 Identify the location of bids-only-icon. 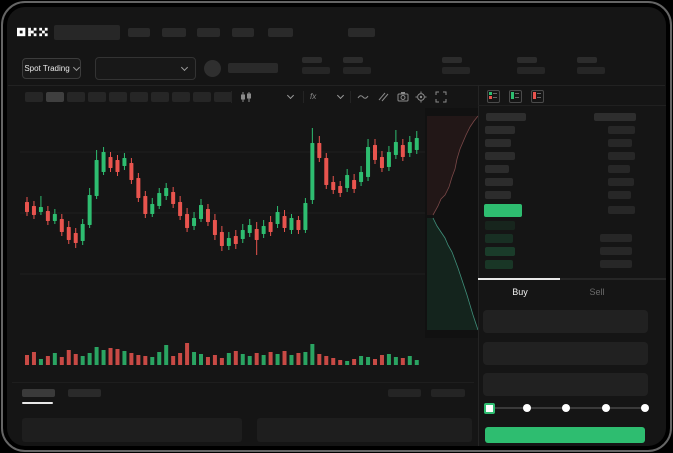
(515, 96).